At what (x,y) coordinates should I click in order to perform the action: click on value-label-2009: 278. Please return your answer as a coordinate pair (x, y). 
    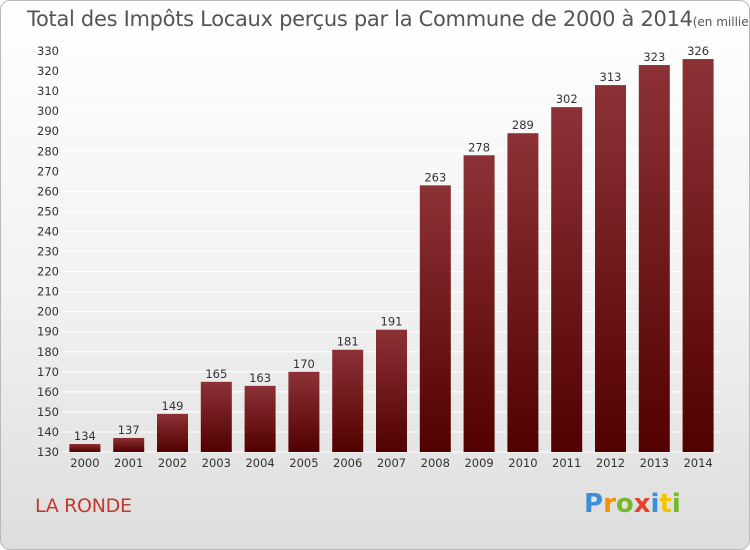
    Looking at the image, I should click on (479, 147).